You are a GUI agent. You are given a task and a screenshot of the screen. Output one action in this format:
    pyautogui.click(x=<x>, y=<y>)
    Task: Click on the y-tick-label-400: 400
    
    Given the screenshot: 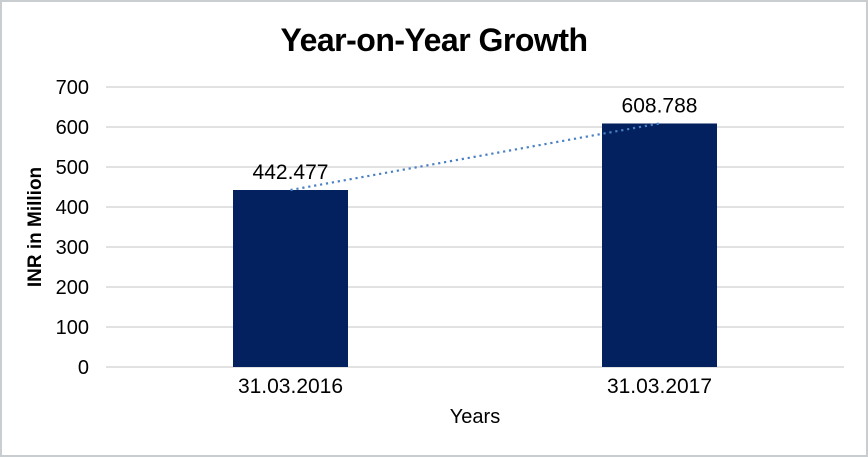 What is the action you would take?
    pyautogui.click(x=72, y=208)
    